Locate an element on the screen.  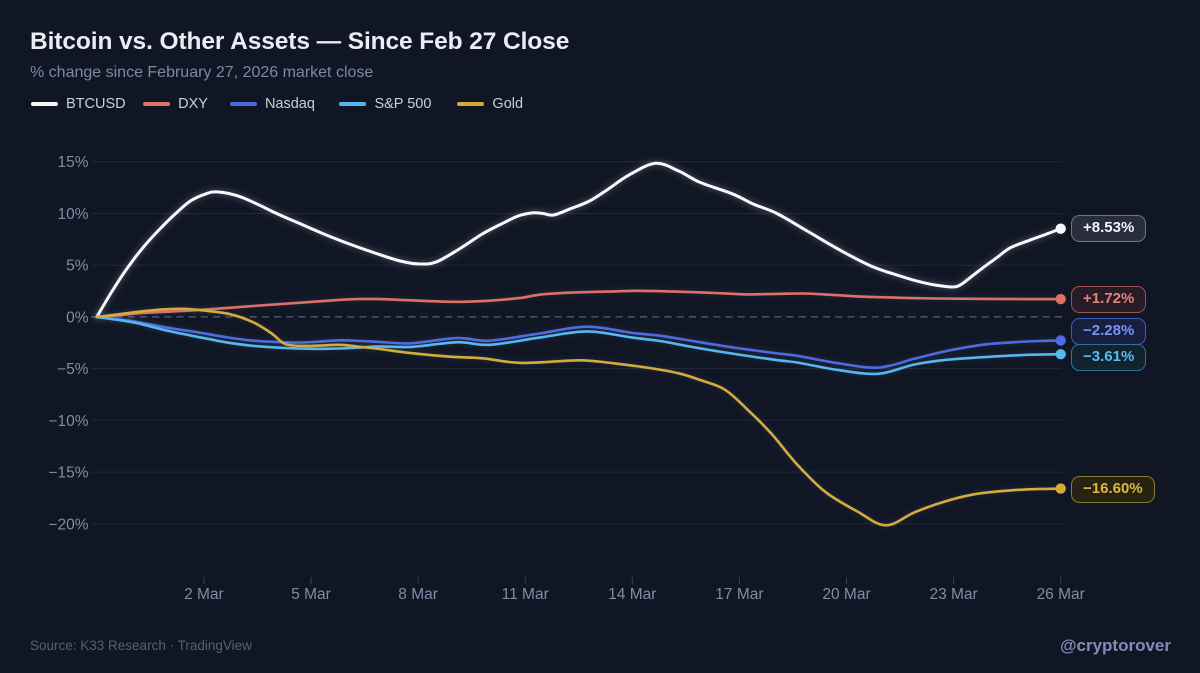
svg-text: 5 Mar is located at coordinates (311, 594).